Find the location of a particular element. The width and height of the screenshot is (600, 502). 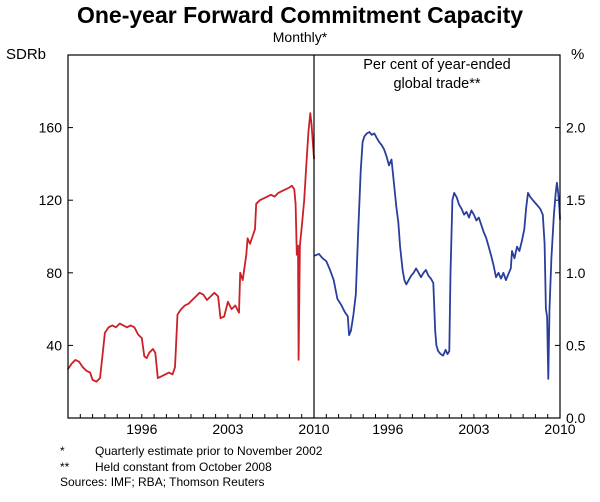

y-tick-label-left: 40 is located at coordinates (54, 345).